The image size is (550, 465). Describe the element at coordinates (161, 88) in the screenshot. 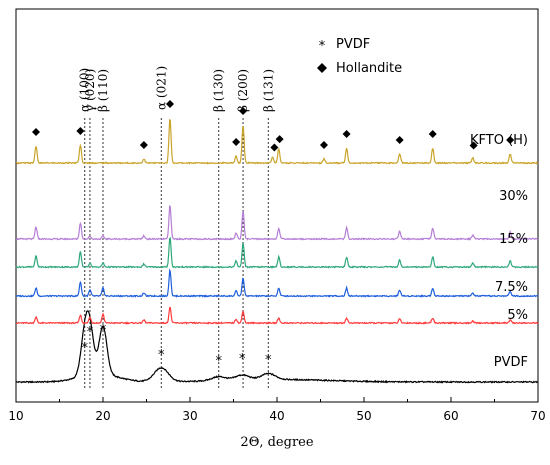

I see `reference-label-3: α (021)` at that location.